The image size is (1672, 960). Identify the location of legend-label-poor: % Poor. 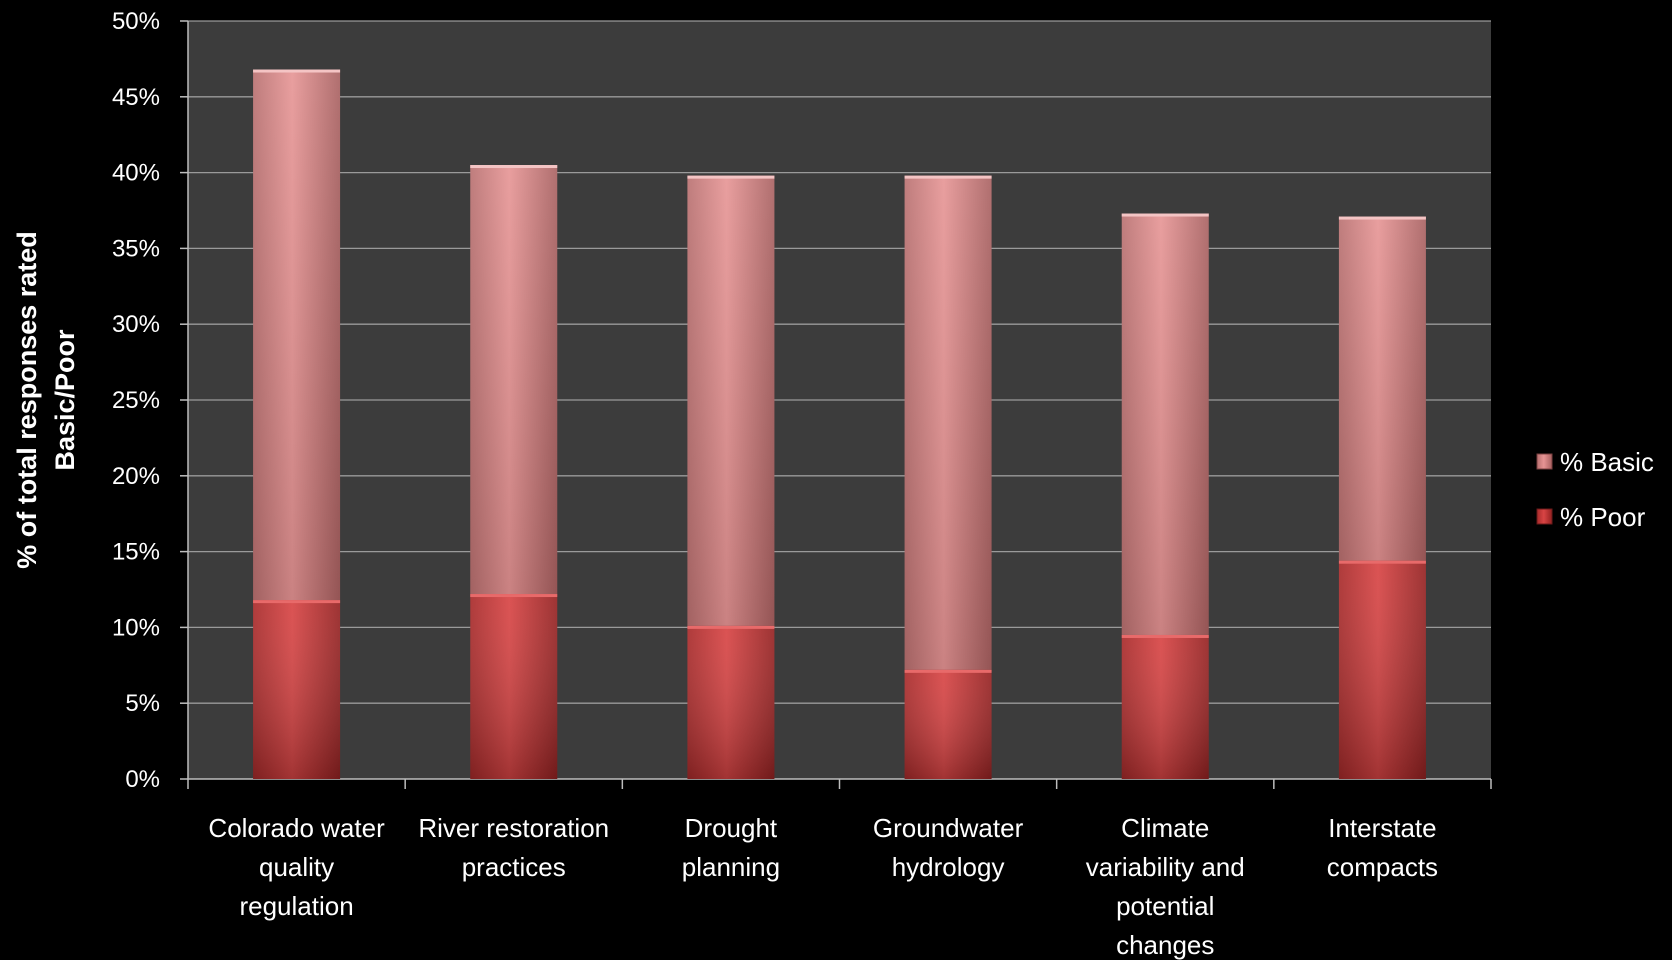
(1603, 517).